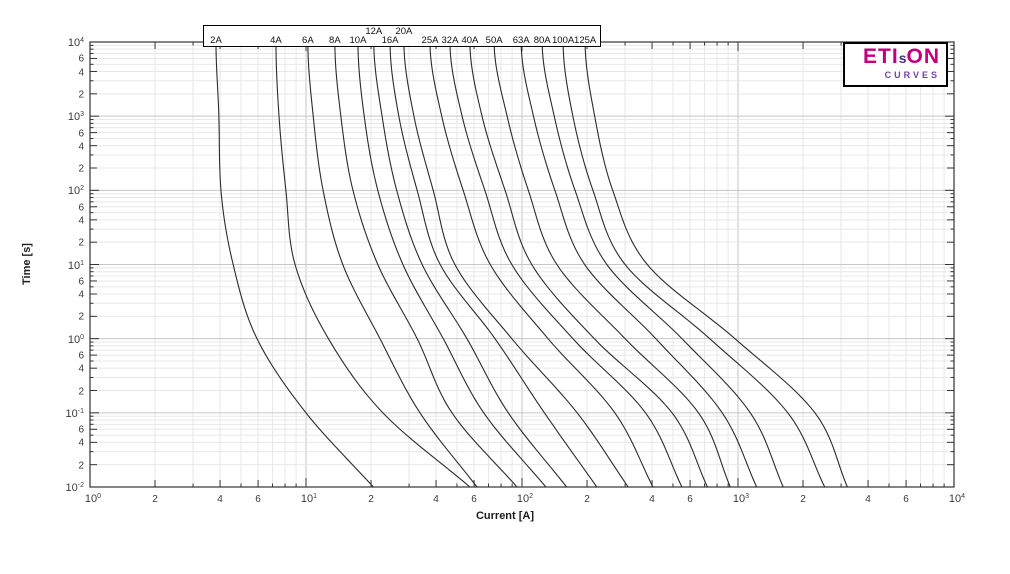  What do you see at coordinates (74, 488) in the screenshot?
I see `y-tick-label-10e-2: 10⁻²` at bounding box center [74, 488].